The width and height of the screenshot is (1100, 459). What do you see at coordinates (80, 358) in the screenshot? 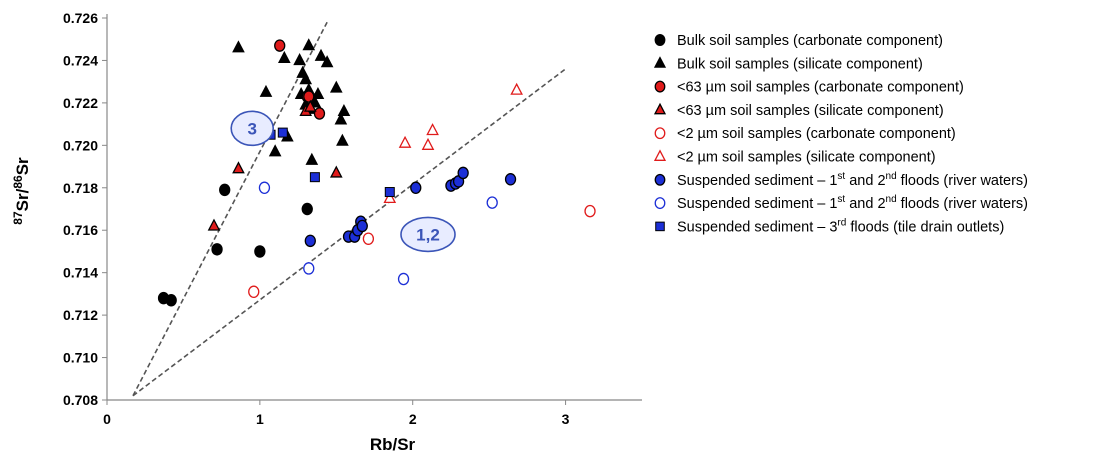
I see `y-tick-label: 0.710` at bounding box center [80, 358].